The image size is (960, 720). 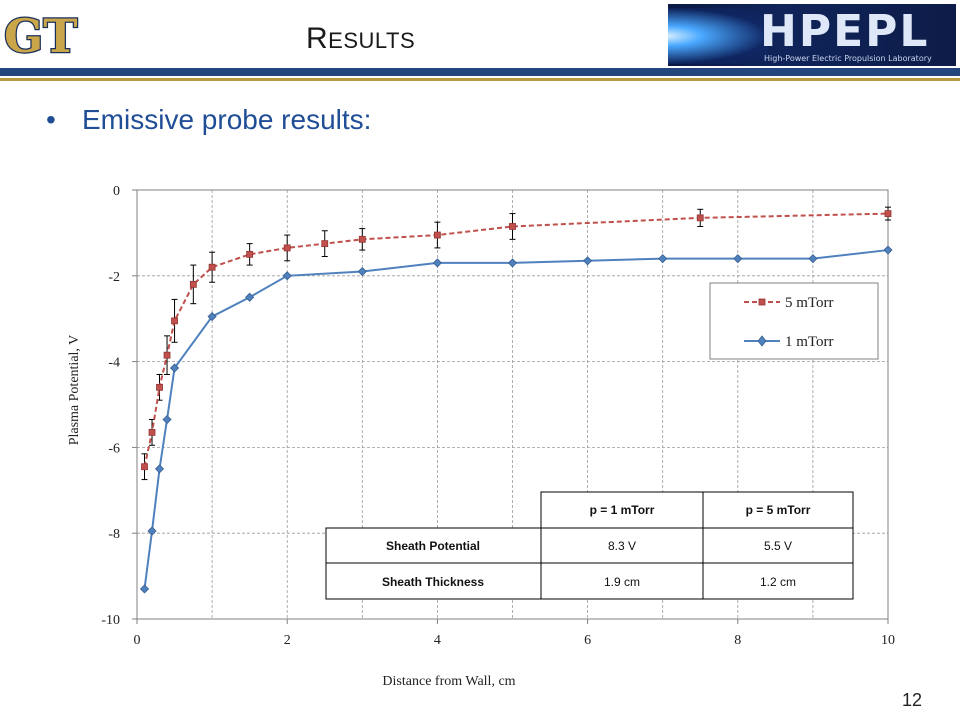 I want to click on y-tick-label: -8, so click(x=114, y=534).